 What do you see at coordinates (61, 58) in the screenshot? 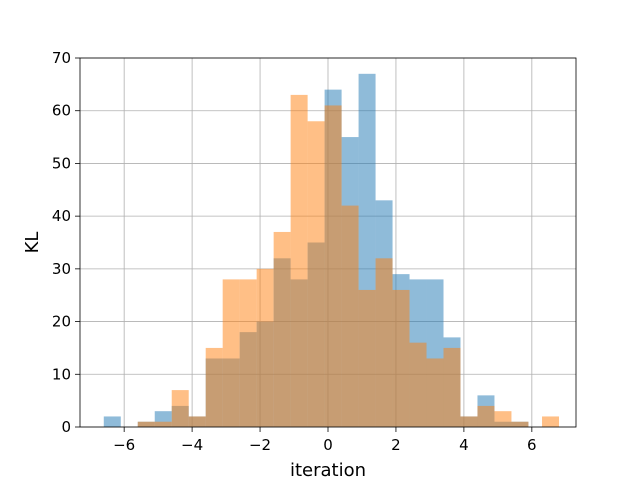
I see `y-tick-label: 70` at bounding box center [61, 58].